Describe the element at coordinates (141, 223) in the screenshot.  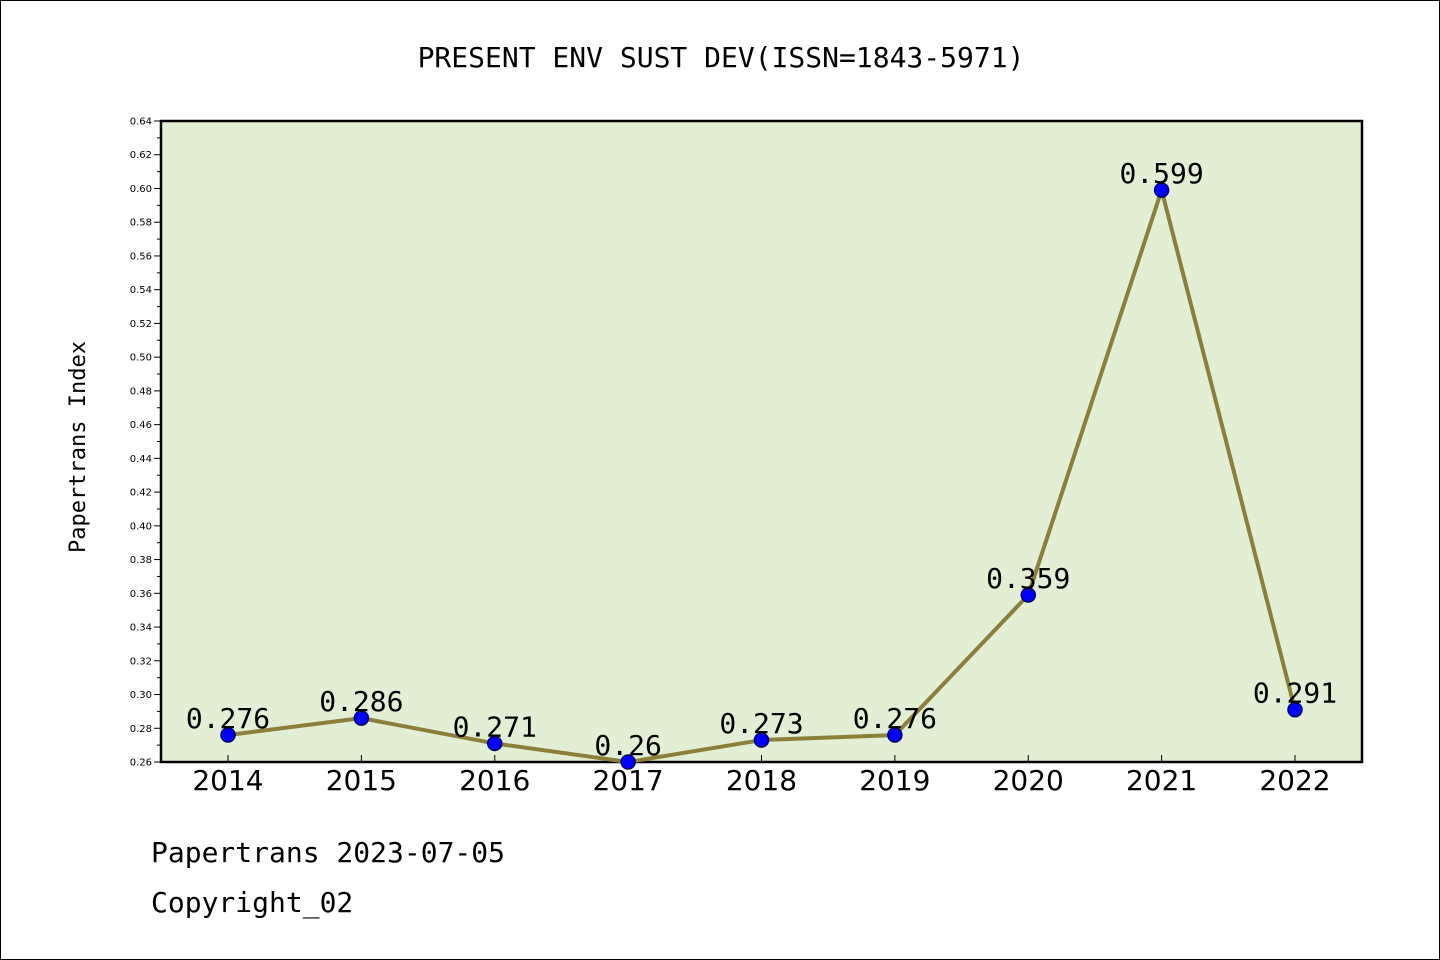
I see `y-tick-label: 0.58` at that location.